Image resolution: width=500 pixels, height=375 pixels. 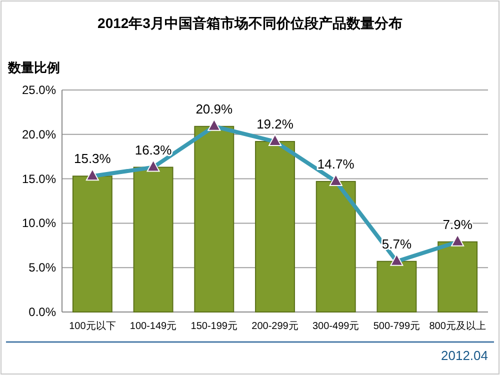 I want to click on y-tick-label: 10.0%, so click(x=39, y=223).